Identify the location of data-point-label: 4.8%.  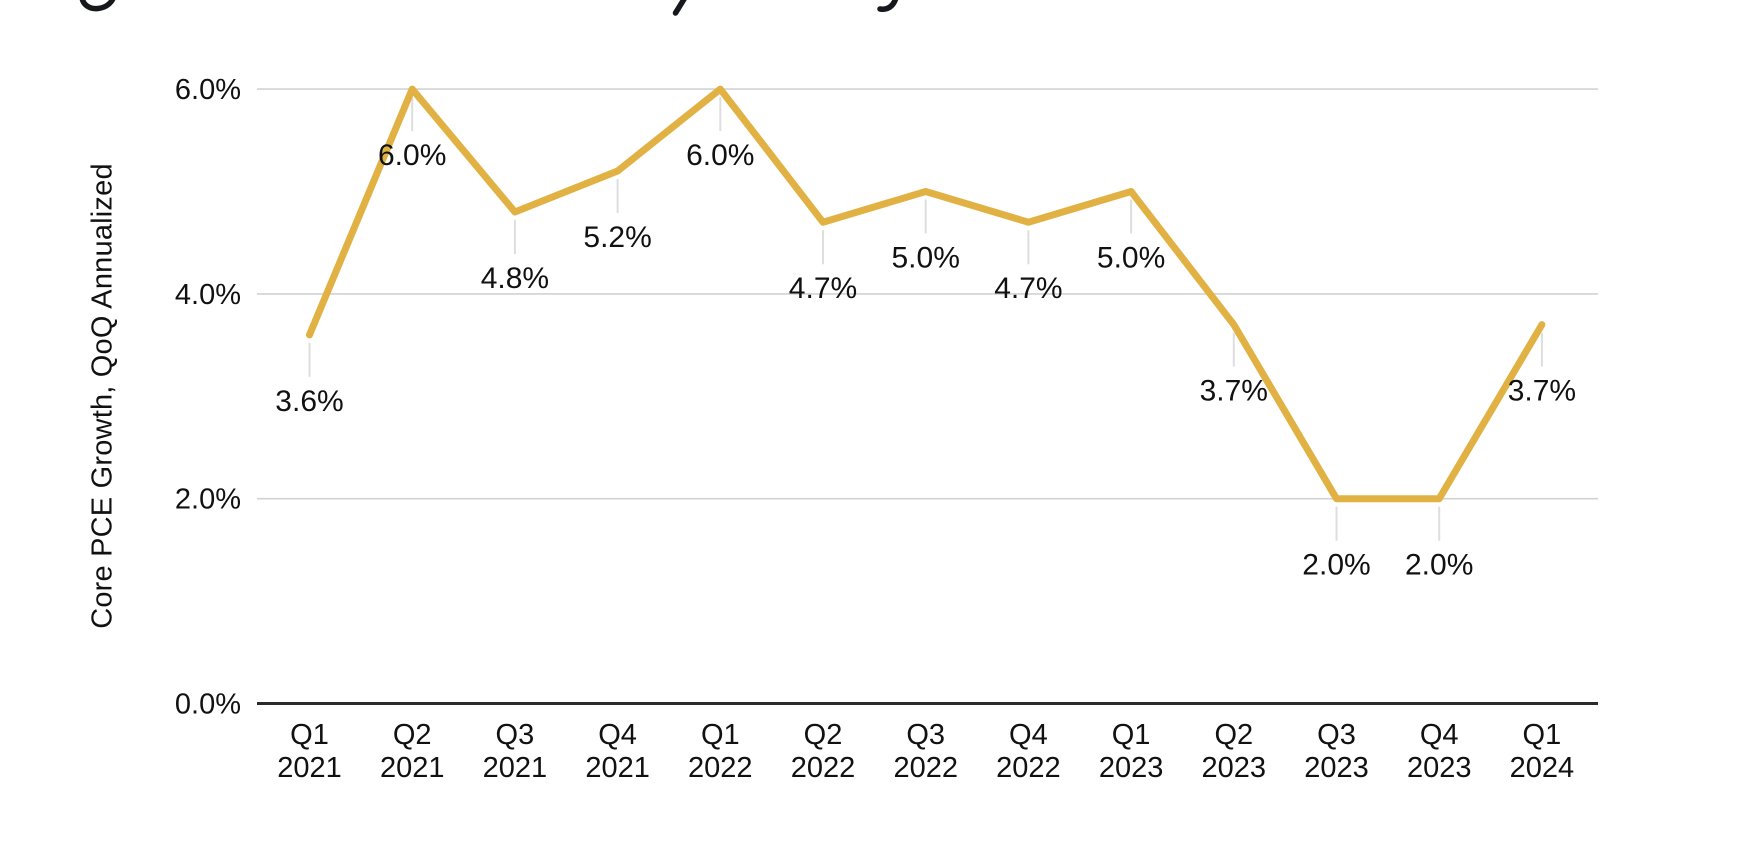
(515, 278).